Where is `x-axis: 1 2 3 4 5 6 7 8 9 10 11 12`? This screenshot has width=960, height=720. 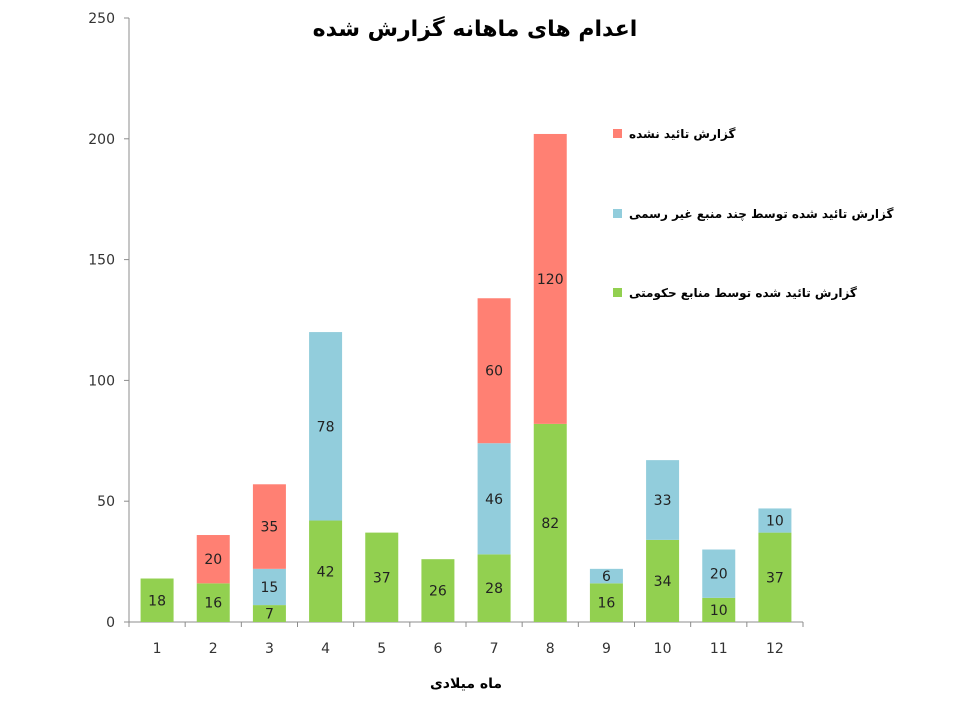
x-axis: 1 2 3 4 5 6 7 8 9 10 11 12 is located at coordinates (466, 639).